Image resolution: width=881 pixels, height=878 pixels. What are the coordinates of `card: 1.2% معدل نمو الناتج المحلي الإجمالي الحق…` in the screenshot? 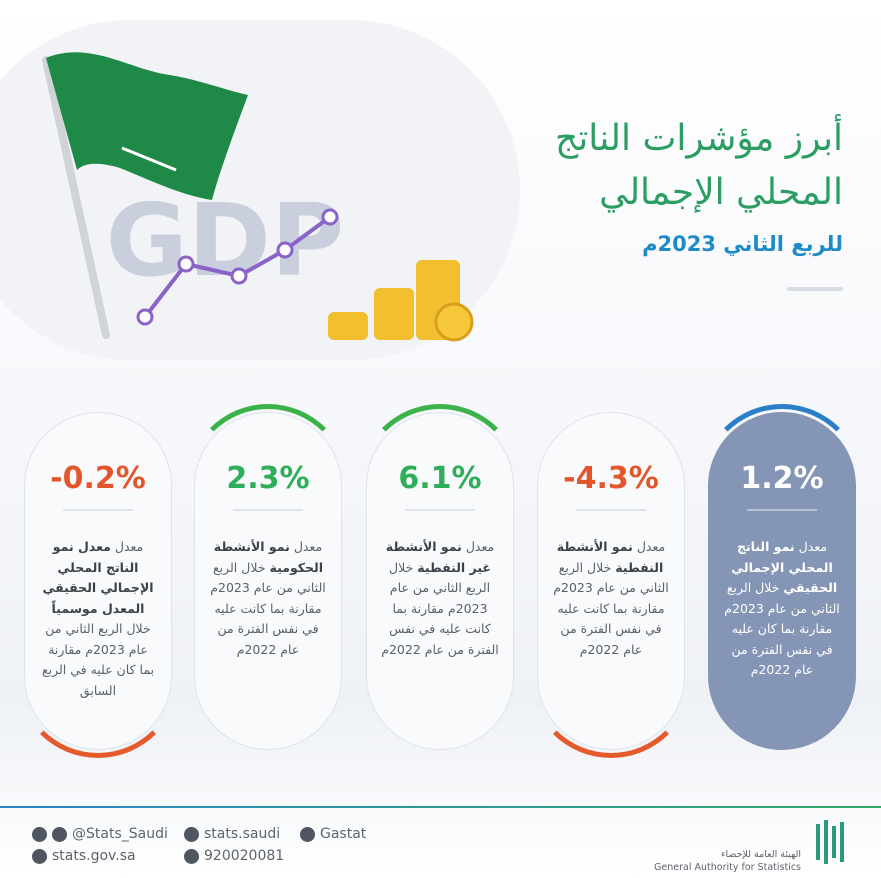 It's located at (782, 577).